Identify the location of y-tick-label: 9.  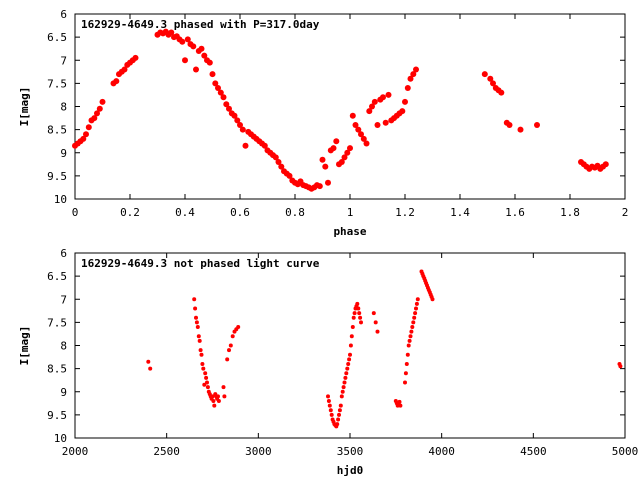
(63, 392).